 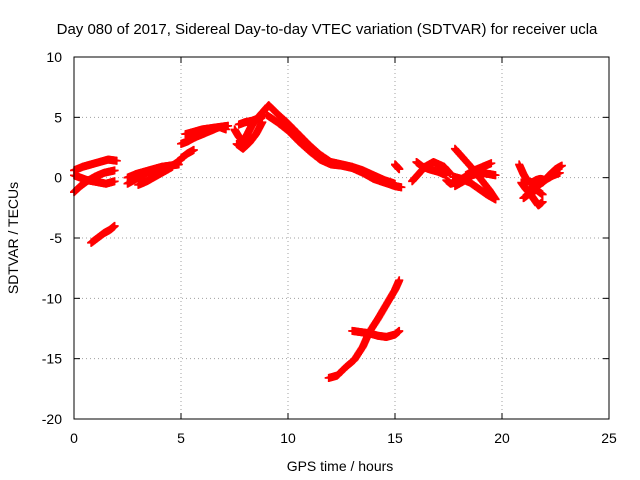 What do you see at coordinates (103, 234) in the screenshot?
I see `series-track-a4` at bounding box center [103, 234].